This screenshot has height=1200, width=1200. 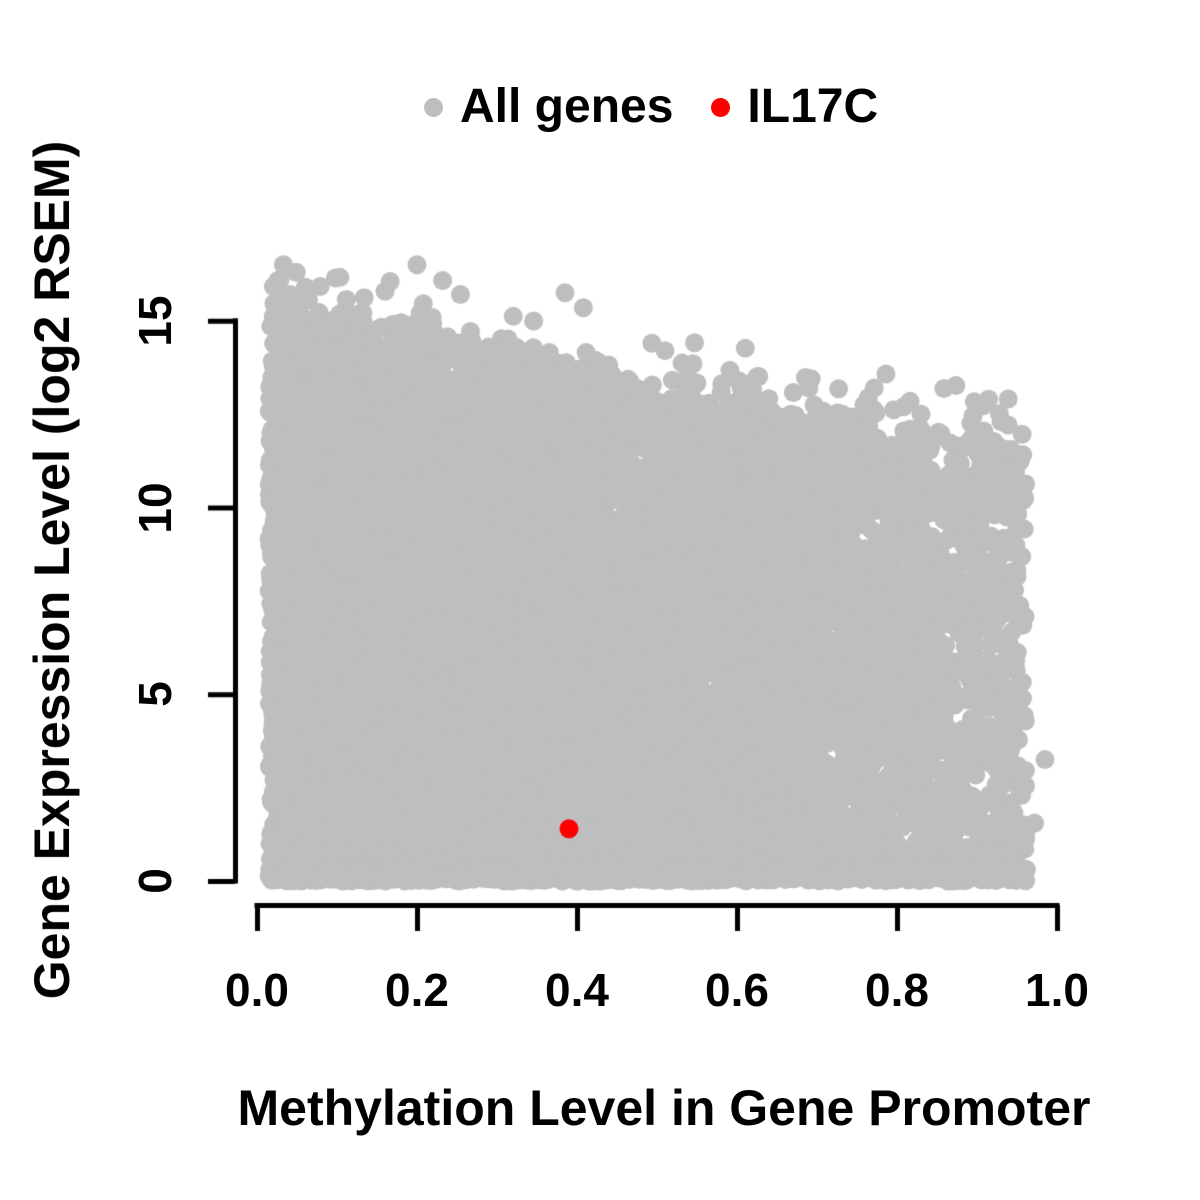 What do you see at coordinates (257, 990) in the screenshot?
I see `x-tick-label: 0.0` at bounding box center [257, 990].